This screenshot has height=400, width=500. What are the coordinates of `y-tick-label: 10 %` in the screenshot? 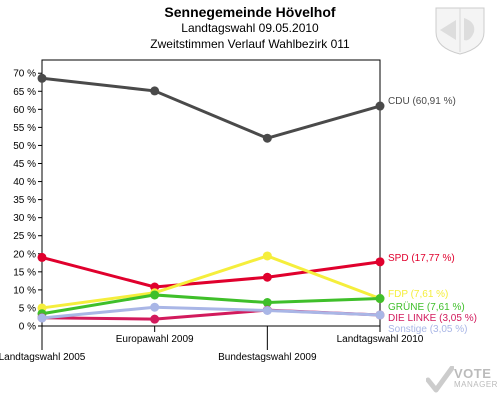 It's located at (24, 290).